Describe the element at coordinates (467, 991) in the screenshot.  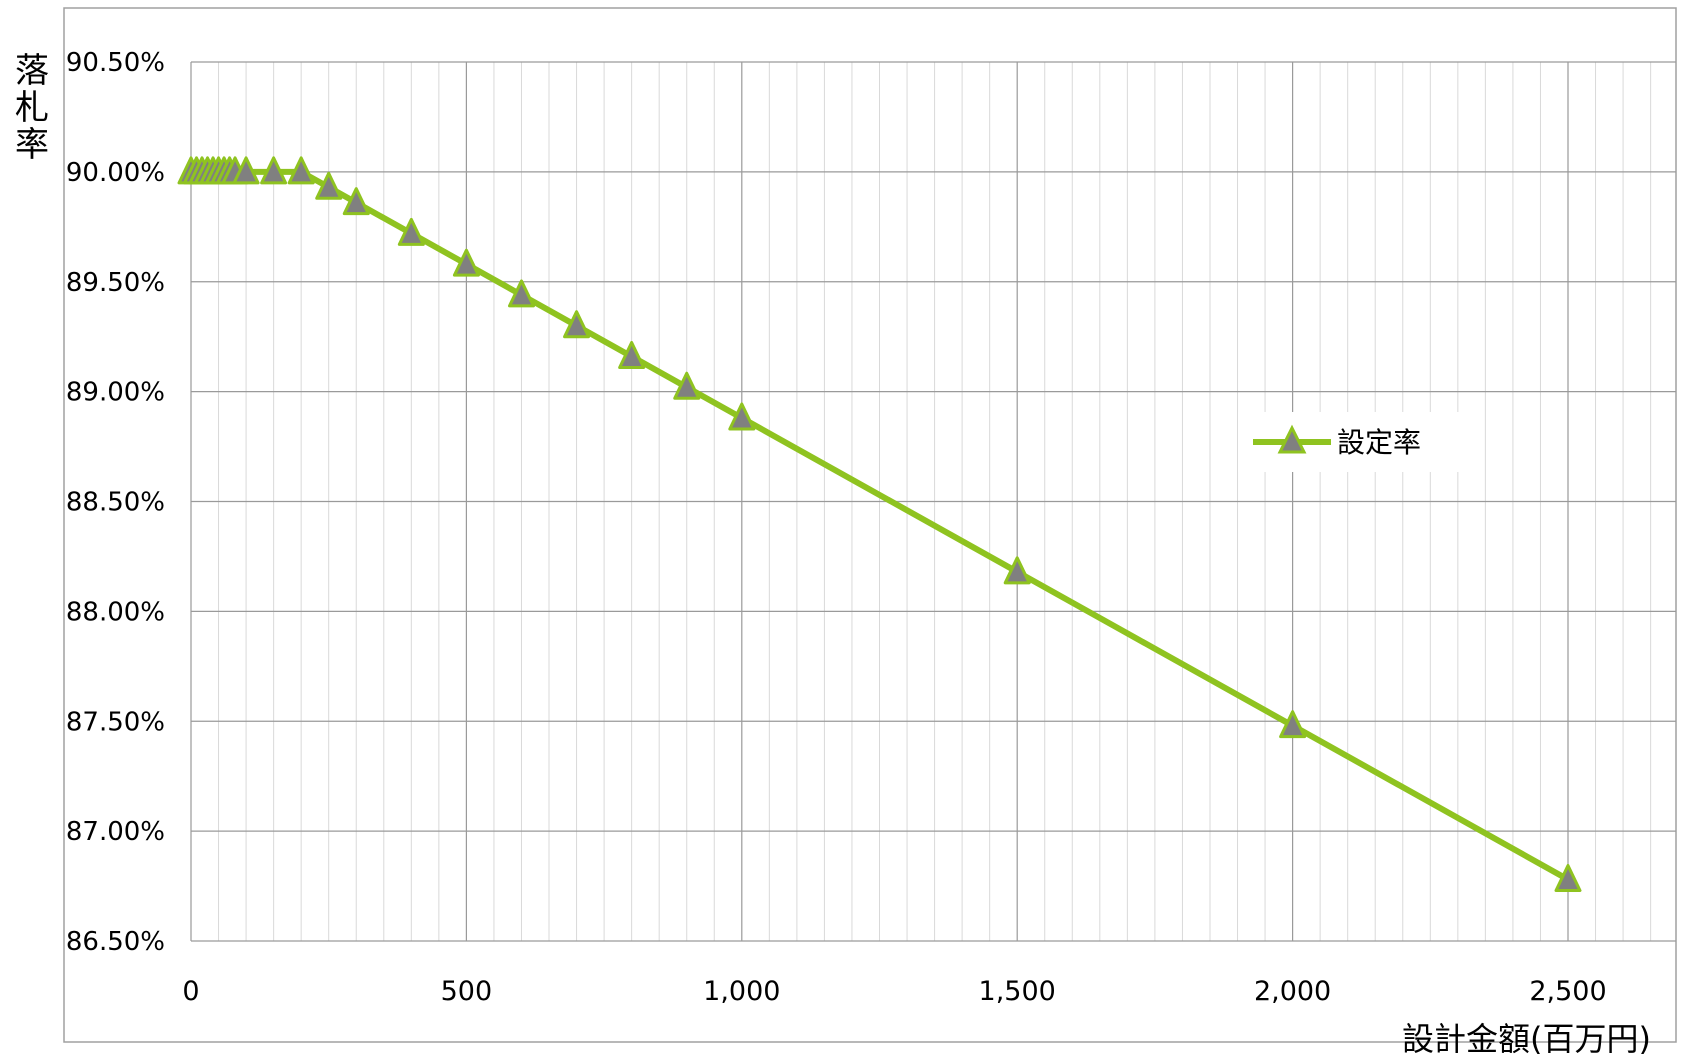
I see `x-tick-label: 500` at that location.